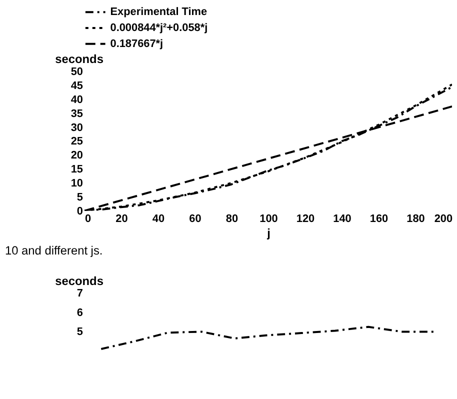 The image size is (457, 399). What do you see at coordinates (76, 183) in the screenshot?
I see `y-tick-label: 10` at bounding box center [76, 183].